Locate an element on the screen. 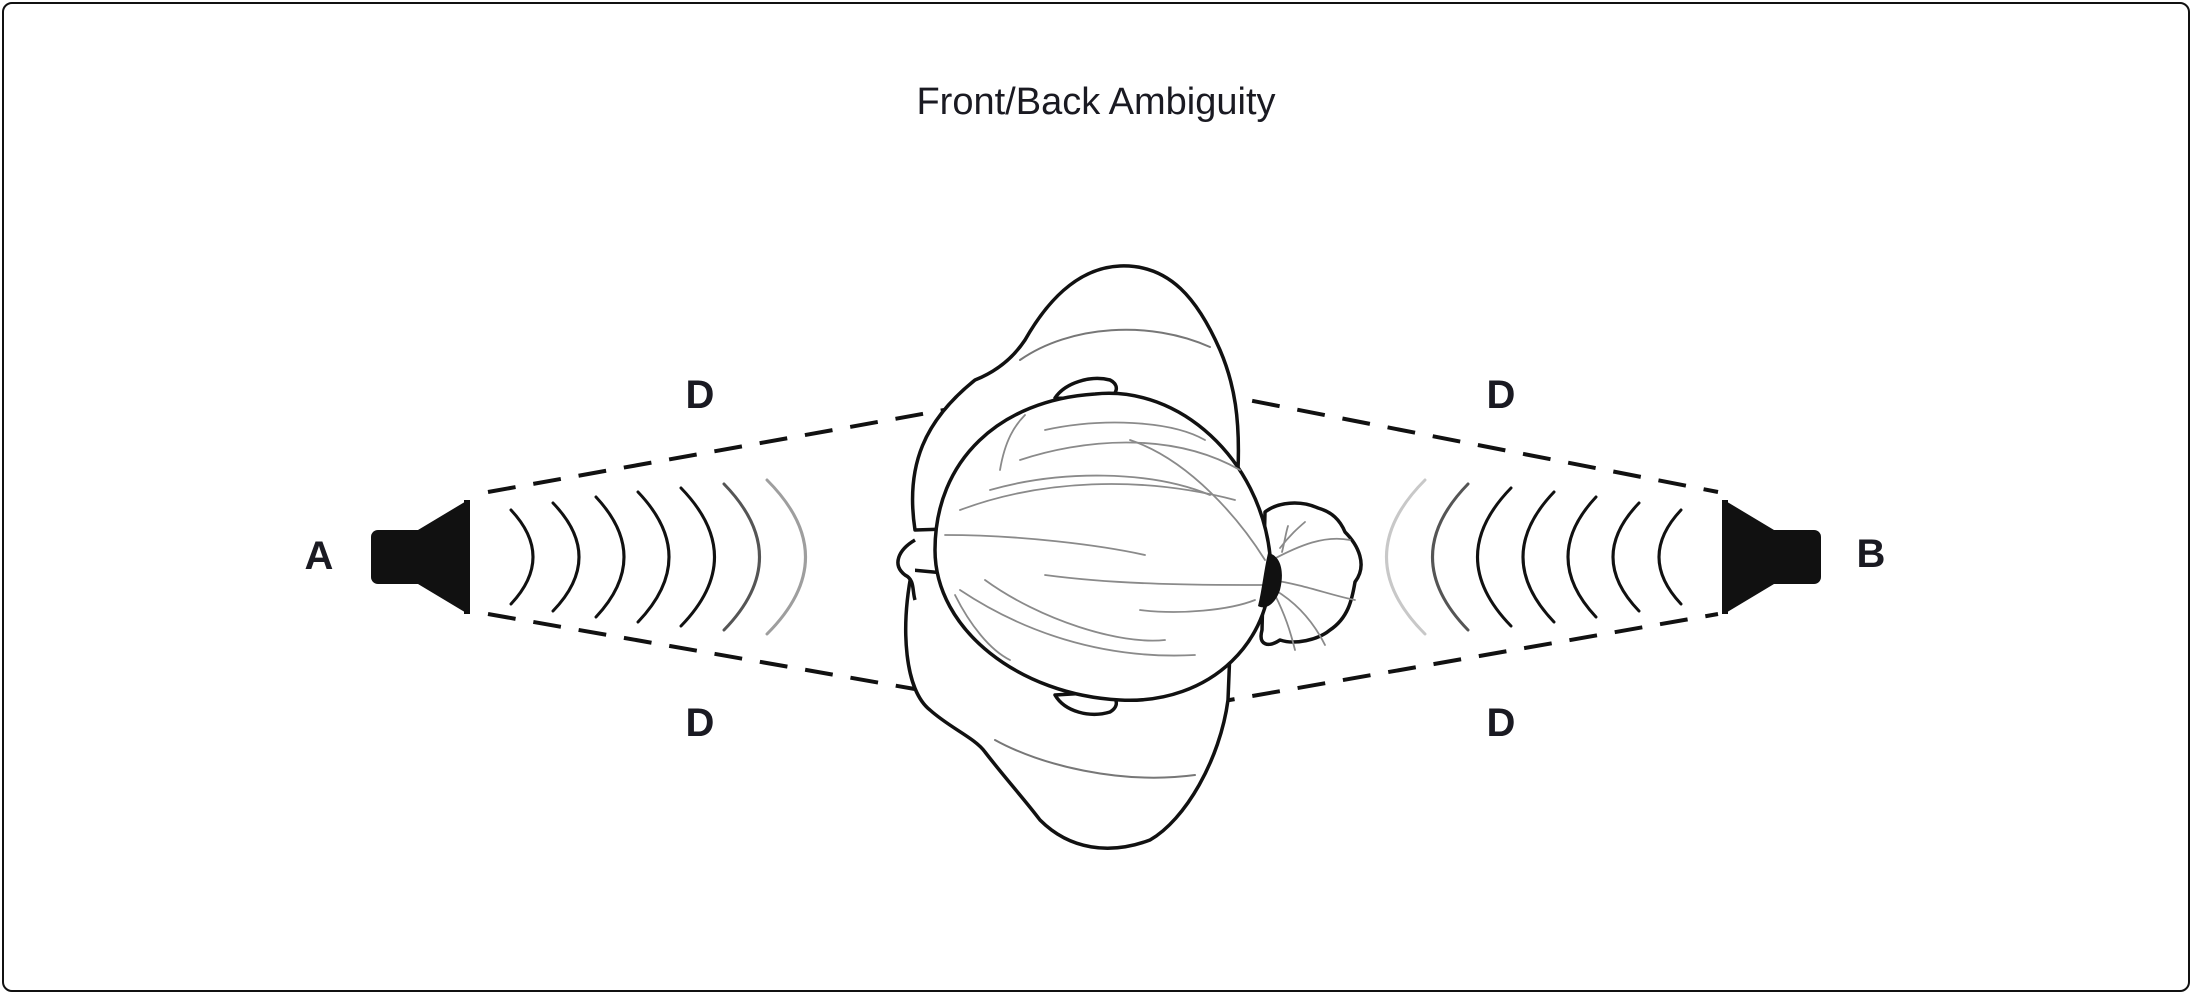  dashed-line-top-left is located at coordinates (744, 446).